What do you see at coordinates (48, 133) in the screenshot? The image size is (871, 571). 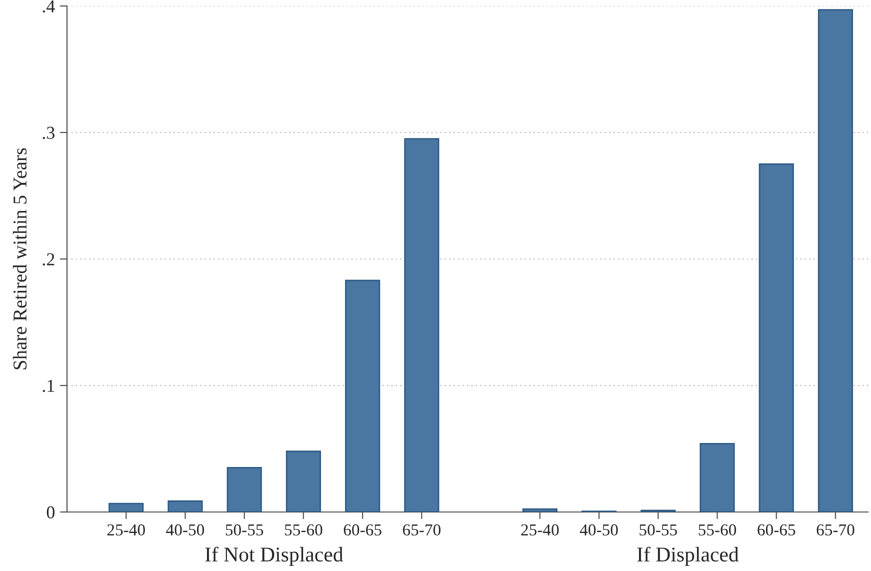 I see `y-tick-label: .3` at bounding box center [48, 133].